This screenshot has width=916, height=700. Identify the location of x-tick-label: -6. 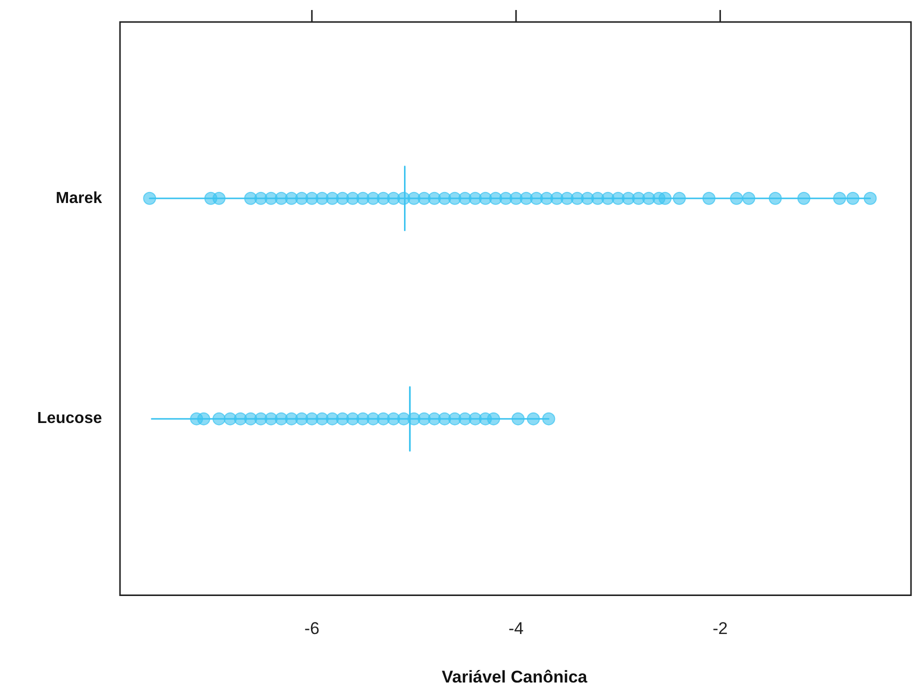
(312, 628).